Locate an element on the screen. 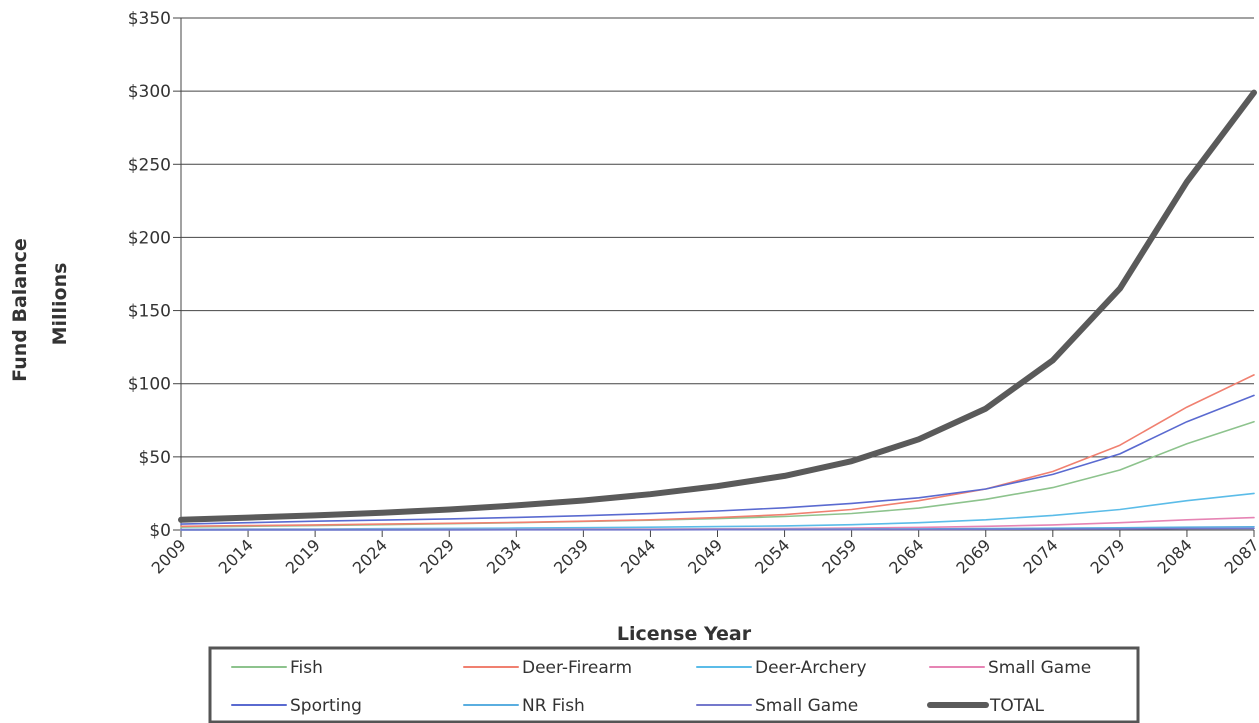 The image size is (1259, 723). x-tick-label: 2084 is located at coordinates (1175, 556).